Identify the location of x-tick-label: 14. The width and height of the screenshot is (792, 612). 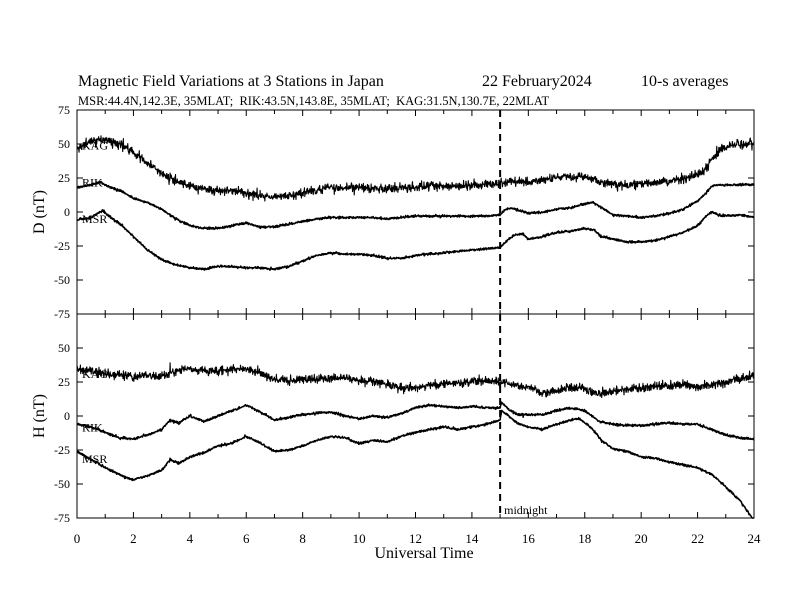
(472, 538).